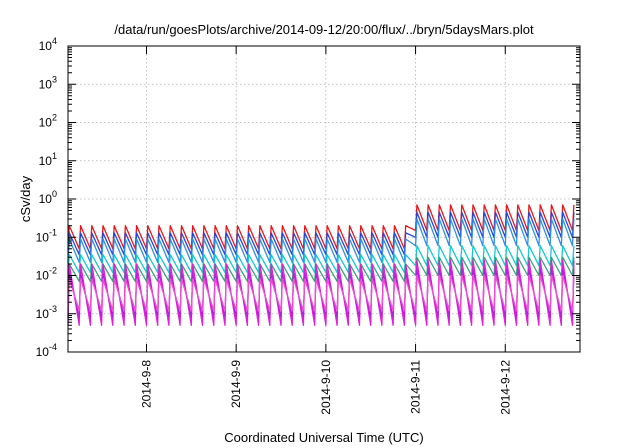 The height and width of the screenshot is (448, 640). What do you see at coordinates (25, 198) in the screenshot?
I see `y-axis-label: cSv/day` at bounding box center [25, 198].